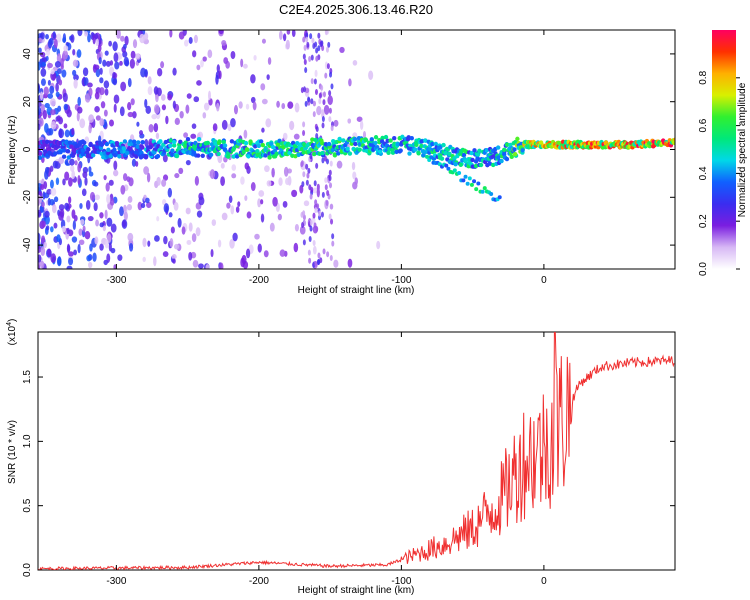 This screenshot has width=750, height=600. I want to click on colorbar-tick-label: 0.6, so click(703, 125).